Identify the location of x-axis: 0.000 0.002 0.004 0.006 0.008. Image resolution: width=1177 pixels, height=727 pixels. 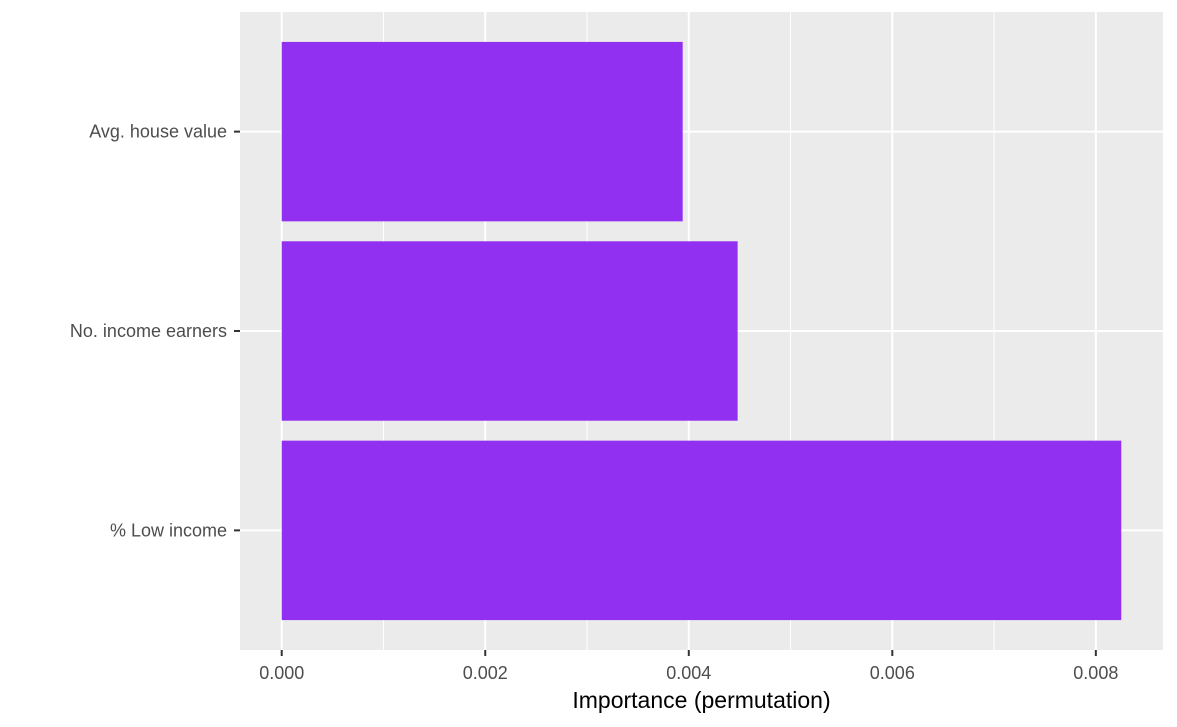
(688, 666).